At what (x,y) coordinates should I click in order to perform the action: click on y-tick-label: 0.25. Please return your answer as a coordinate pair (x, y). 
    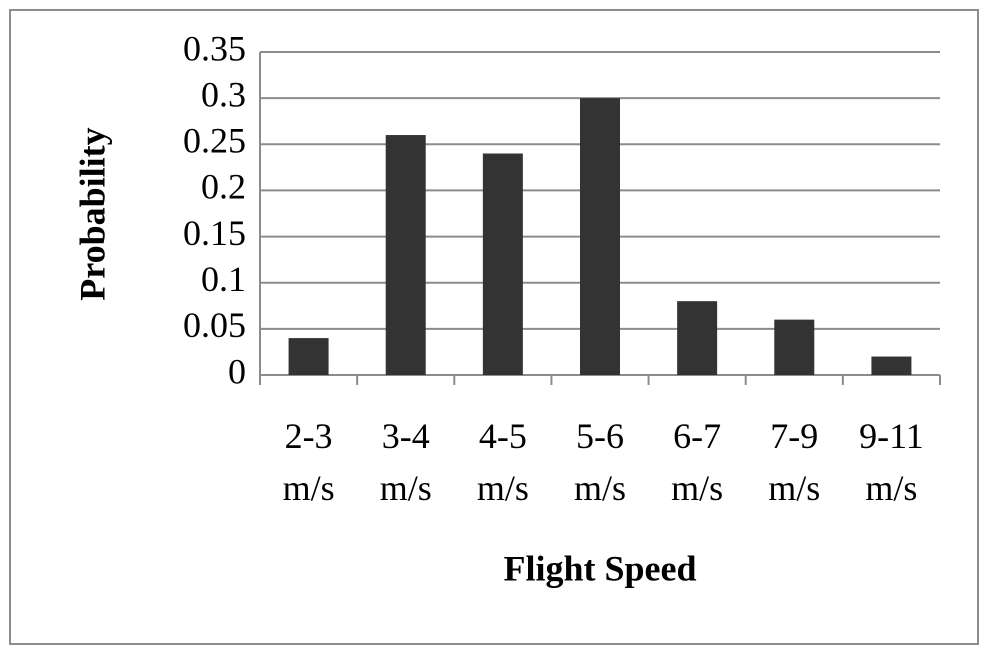
    Looking at the image, I should click on (214, 141).